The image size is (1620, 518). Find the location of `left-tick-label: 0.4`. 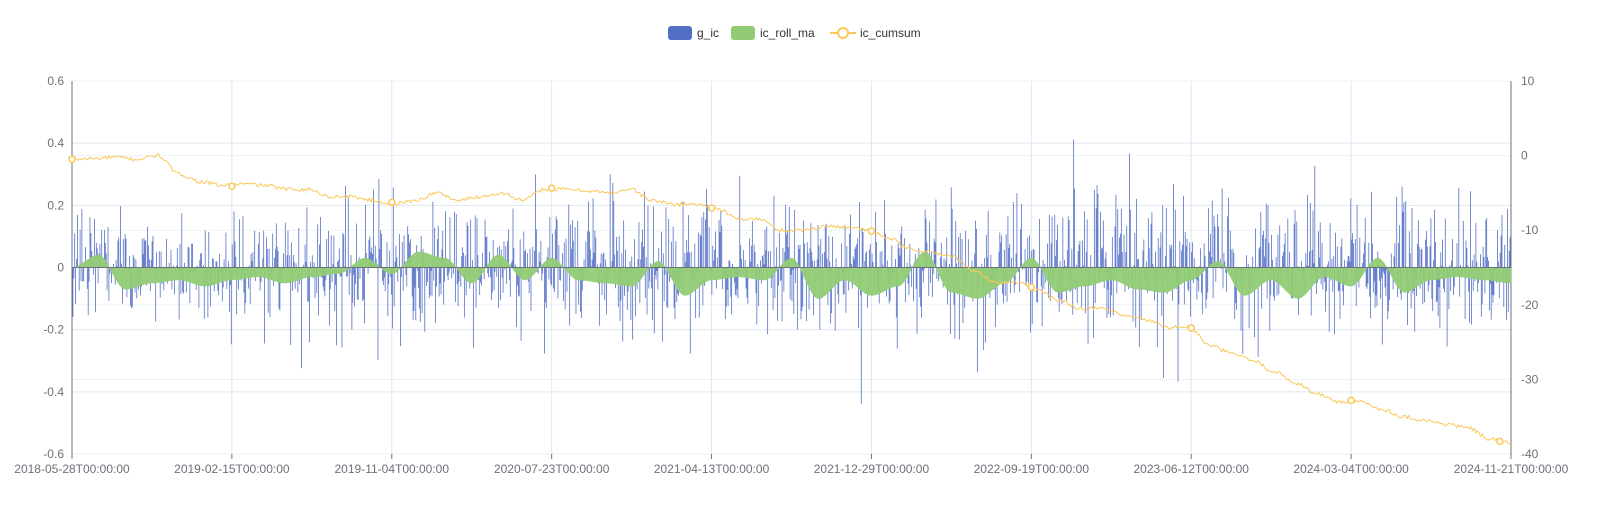

left-tick-label: 0.4 is located at coordinates (55, 143).